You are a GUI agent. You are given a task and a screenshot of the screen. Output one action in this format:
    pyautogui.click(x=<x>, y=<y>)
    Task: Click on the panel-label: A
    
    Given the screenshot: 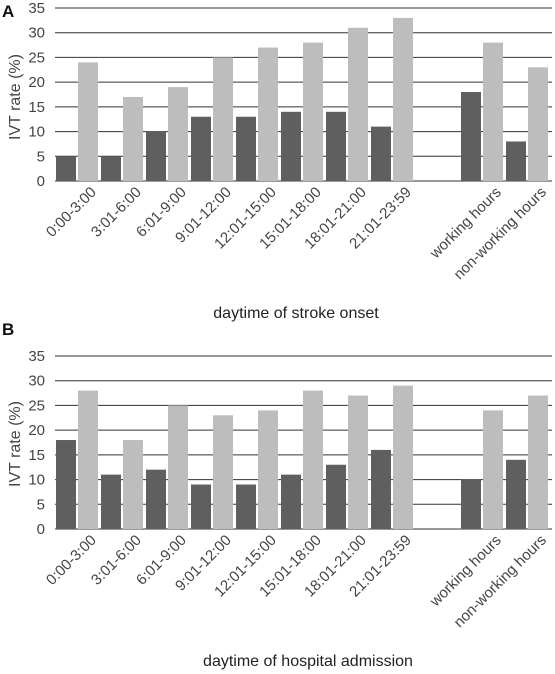 What is the action you would take?
    pyautogui.click(x=8, y=11)
    